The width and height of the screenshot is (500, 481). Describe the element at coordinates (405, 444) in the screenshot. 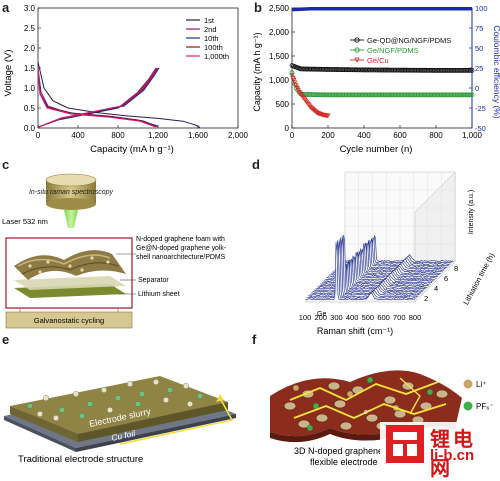

I see `watermark-logo-icon` at that location.